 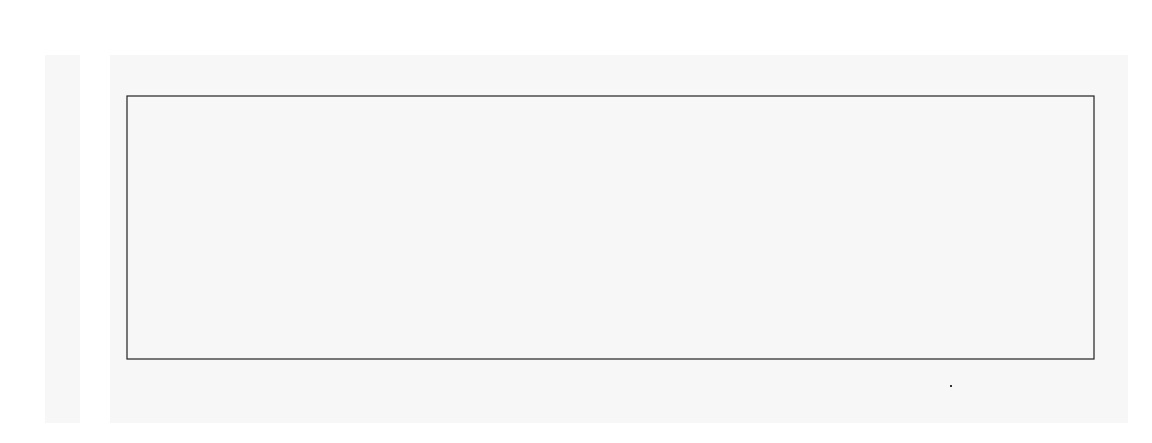 I want to click on temp-axis-panel, so click(x=62, y=239).